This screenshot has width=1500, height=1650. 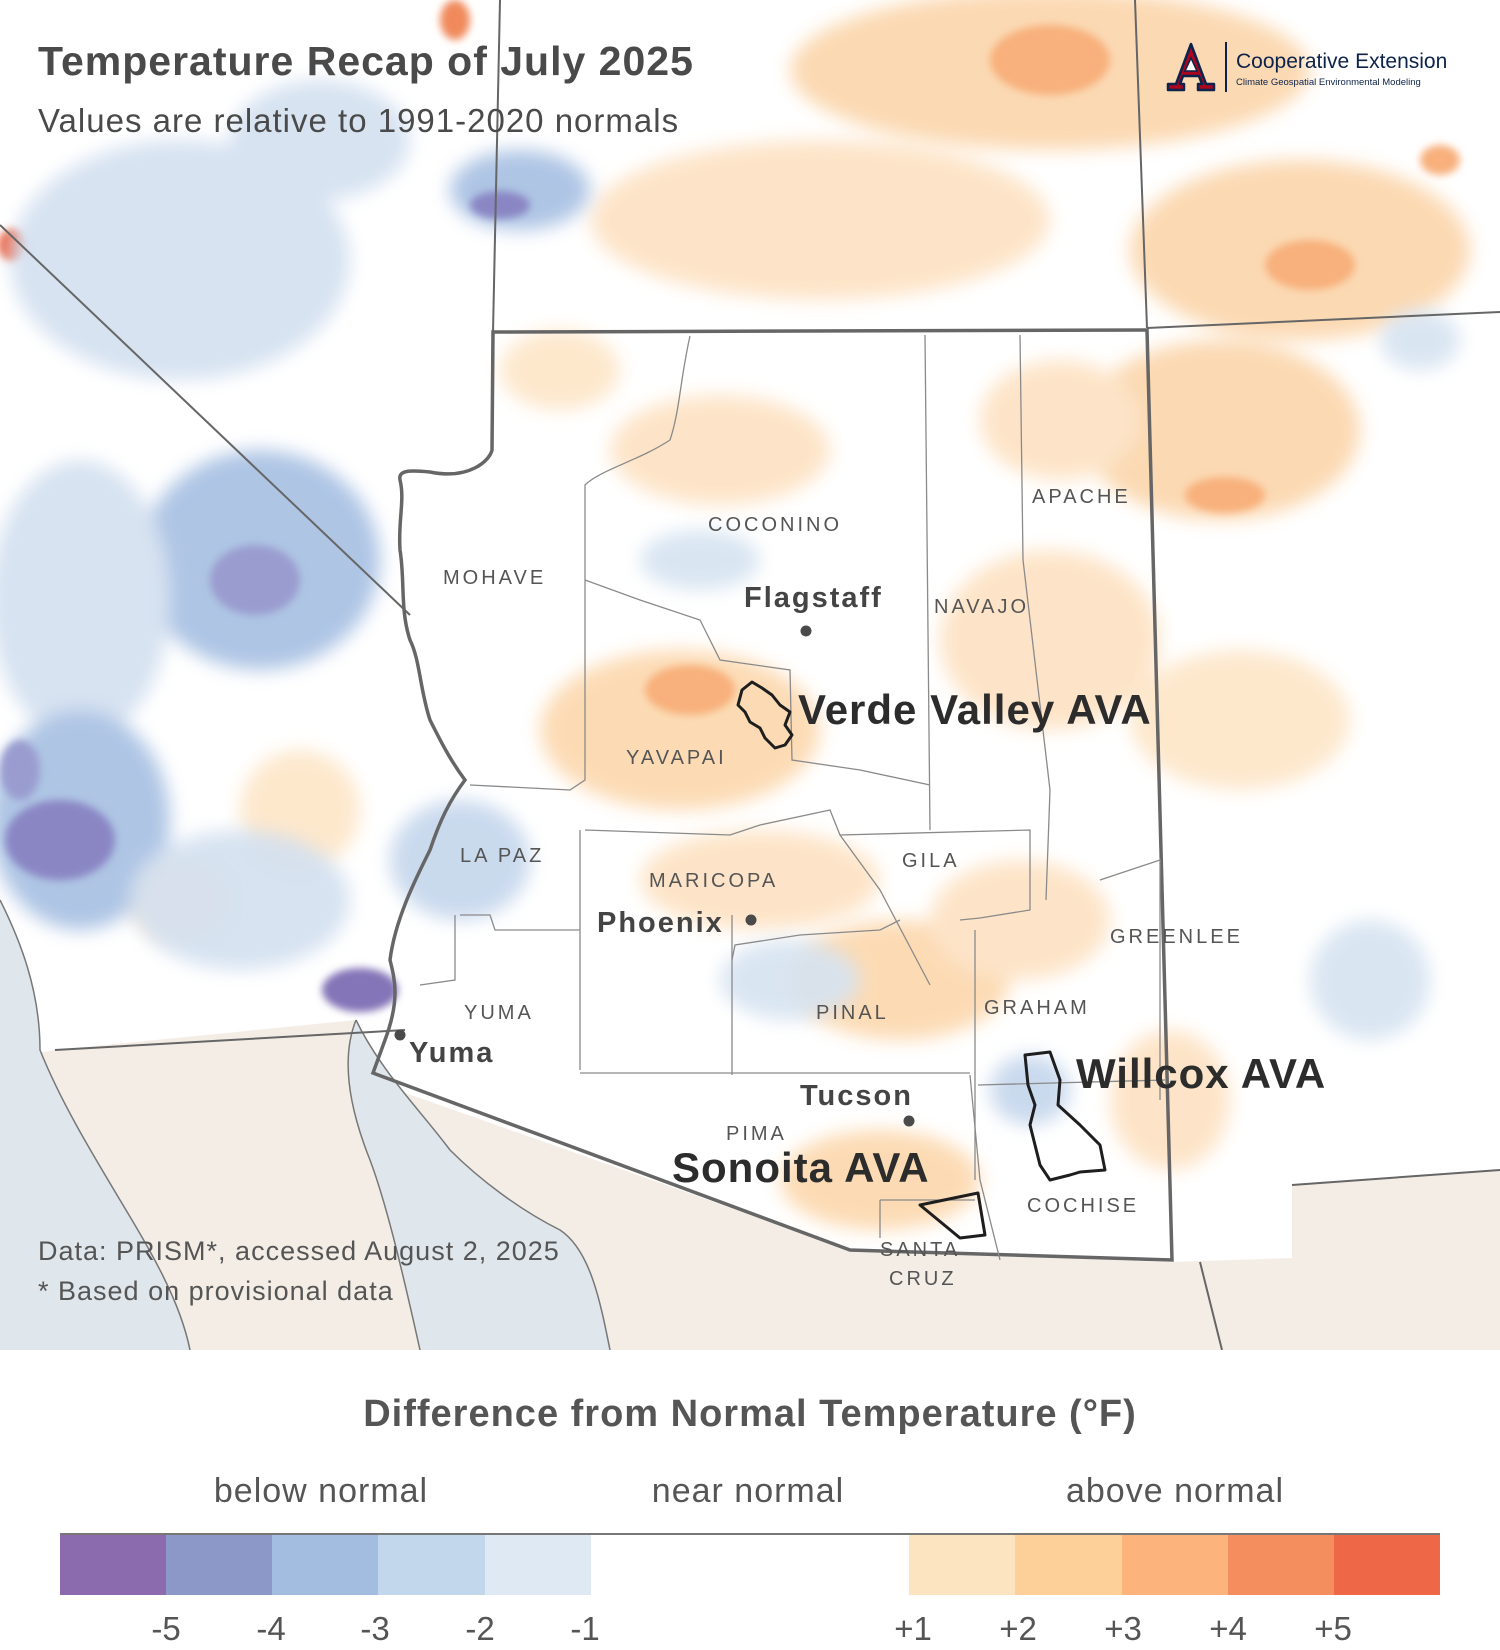 I want to click on pacific-ocean, so click(x=95, y=1125).